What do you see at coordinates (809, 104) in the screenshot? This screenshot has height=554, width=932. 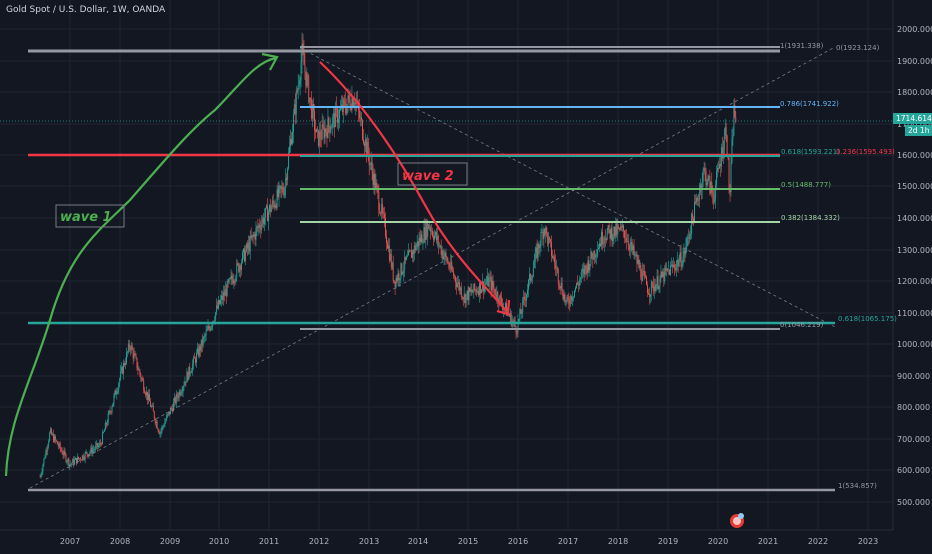 I see `fib-label: 0.786(1741.922)` at bounding box center [809, 104].